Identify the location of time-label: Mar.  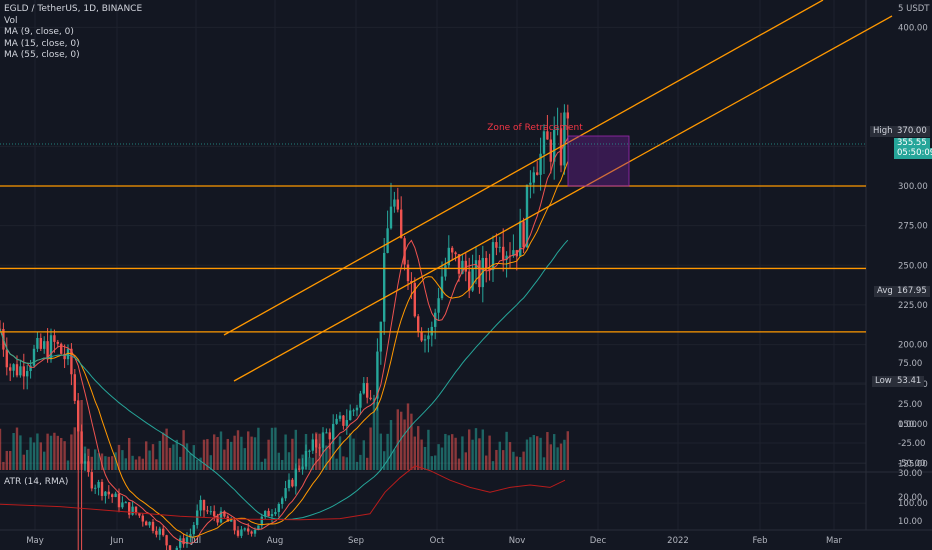
(834, 541).